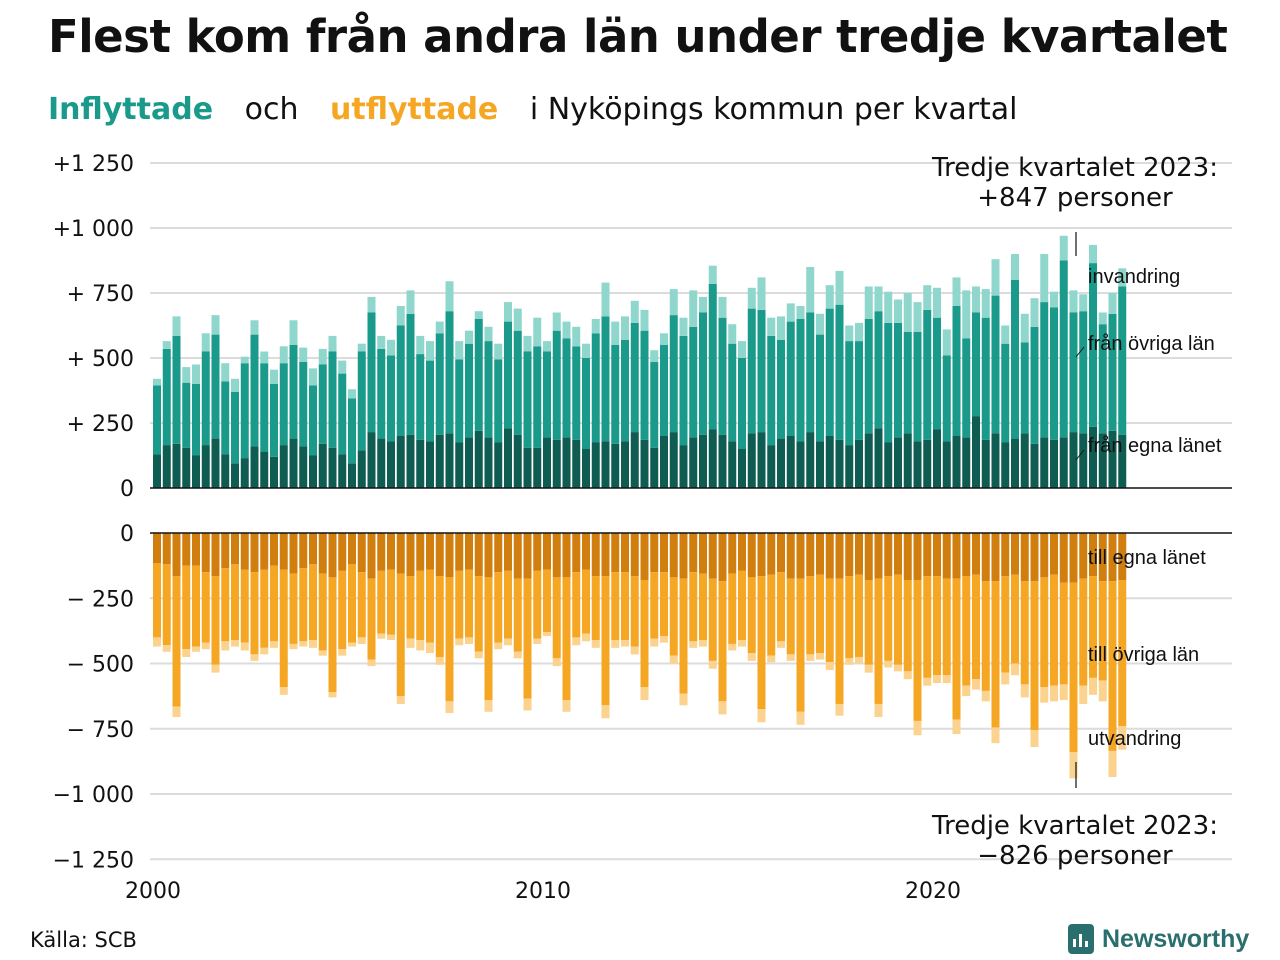 Image resolution: width=1280 pixels, height=960 pixels. I want to click on y-tick-label-outflow: −1 250, so click(93, 860).